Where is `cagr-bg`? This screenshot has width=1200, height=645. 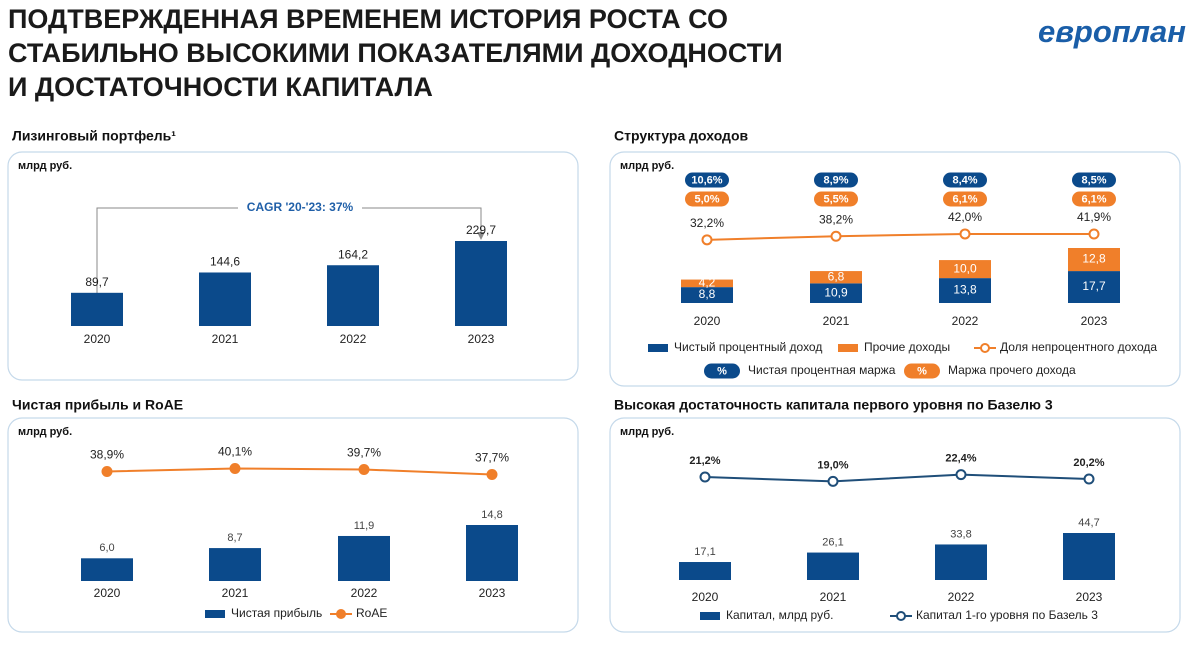 cagr-bg is located at coordinates (300, 208).